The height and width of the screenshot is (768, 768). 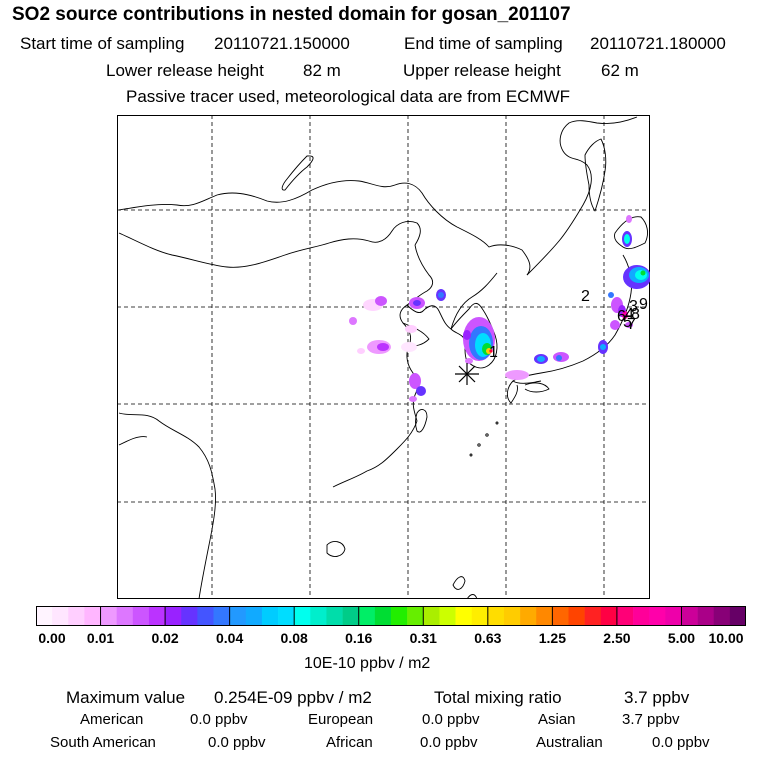 I want to click on colorbar-tick-label: 0.01, so click(x=100, y=638).